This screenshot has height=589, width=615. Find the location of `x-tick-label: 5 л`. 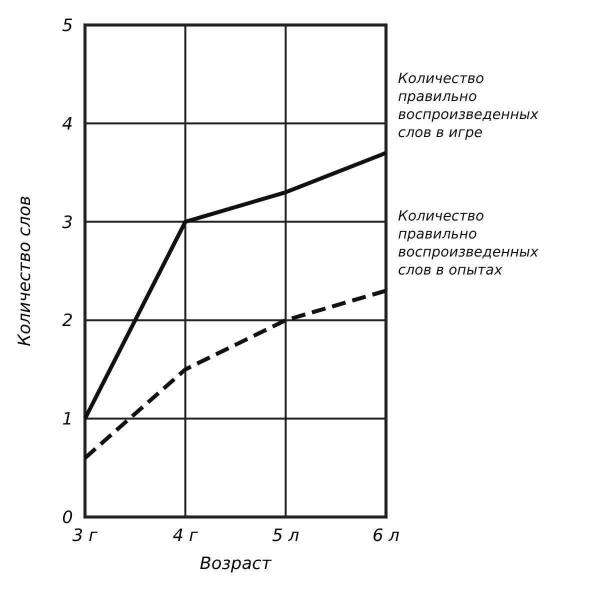

x-tick-label: 5 л is located at coordinates (286, 536).